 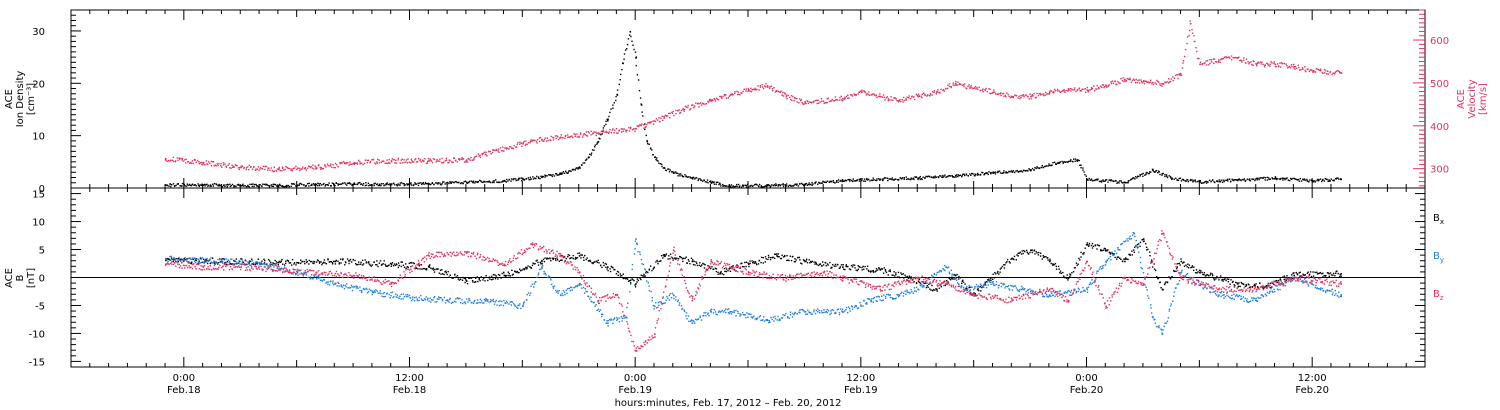 What do you see at coordinates (37, 334) in the screenshot?
I see `field-tick-label: -10` at bounding box center [37, 334].